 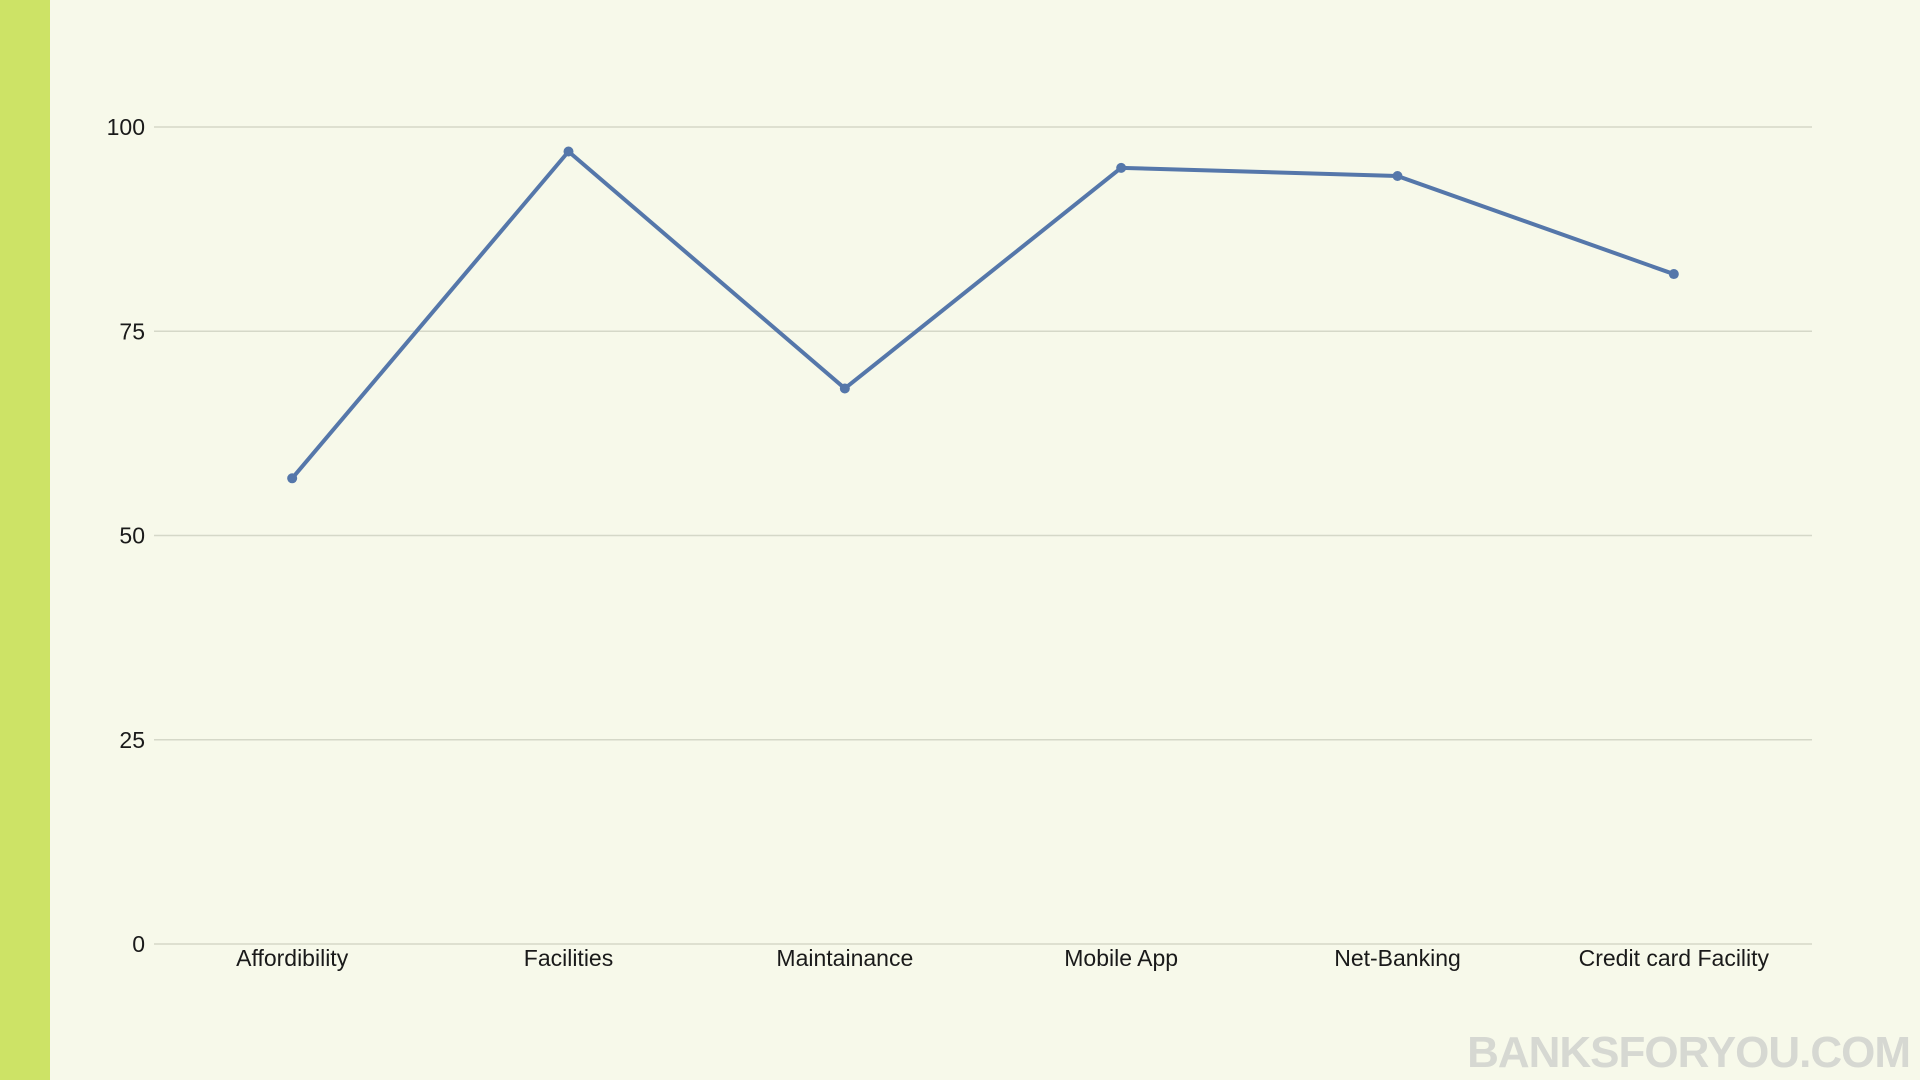 I want to click on y-tick-label: 100, so click(x=126, y=127).